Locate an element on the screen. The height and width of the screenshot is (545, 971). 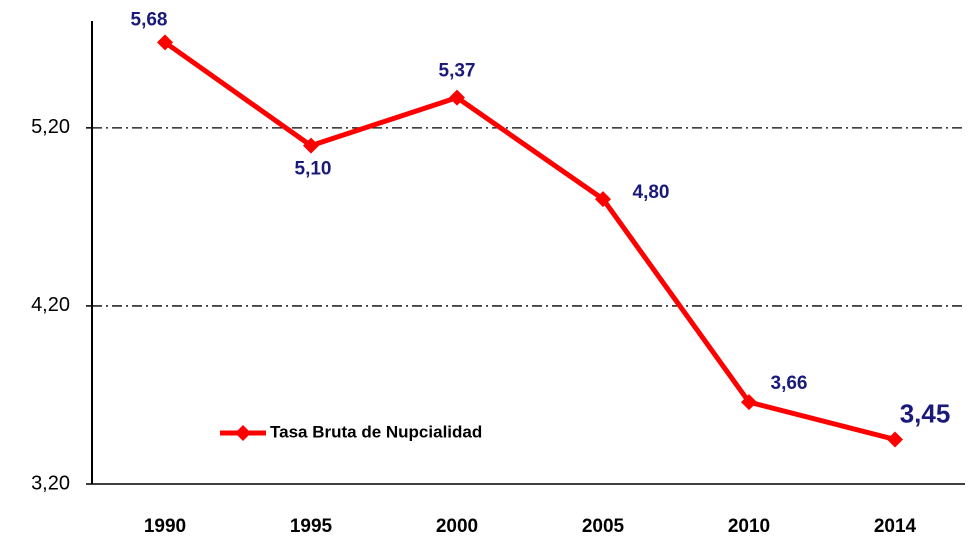
data-label: 5,37 is located at coordinates (457, 71).